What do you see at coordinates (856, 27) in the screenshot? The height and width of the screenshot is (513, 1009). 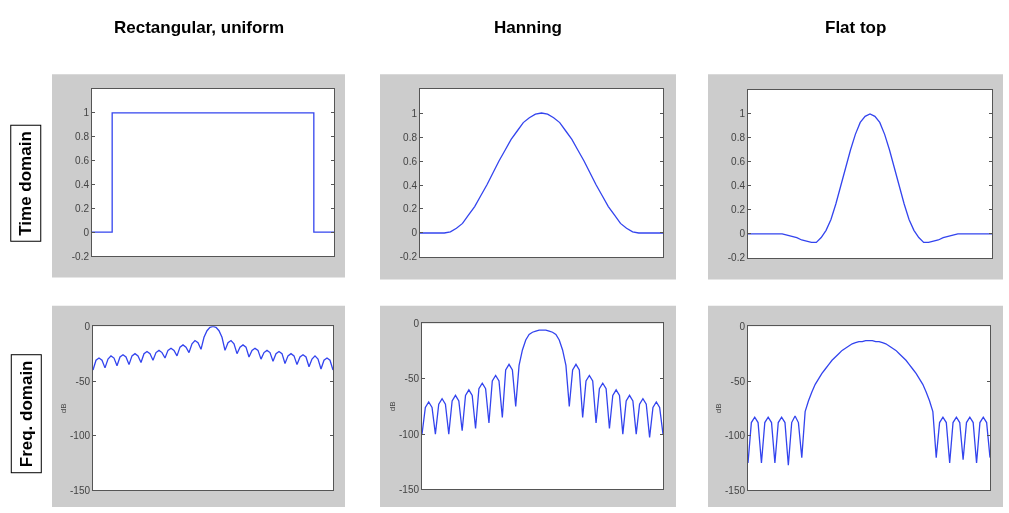 I see `chart-title: Flat top` at bounding box center [856, 27].